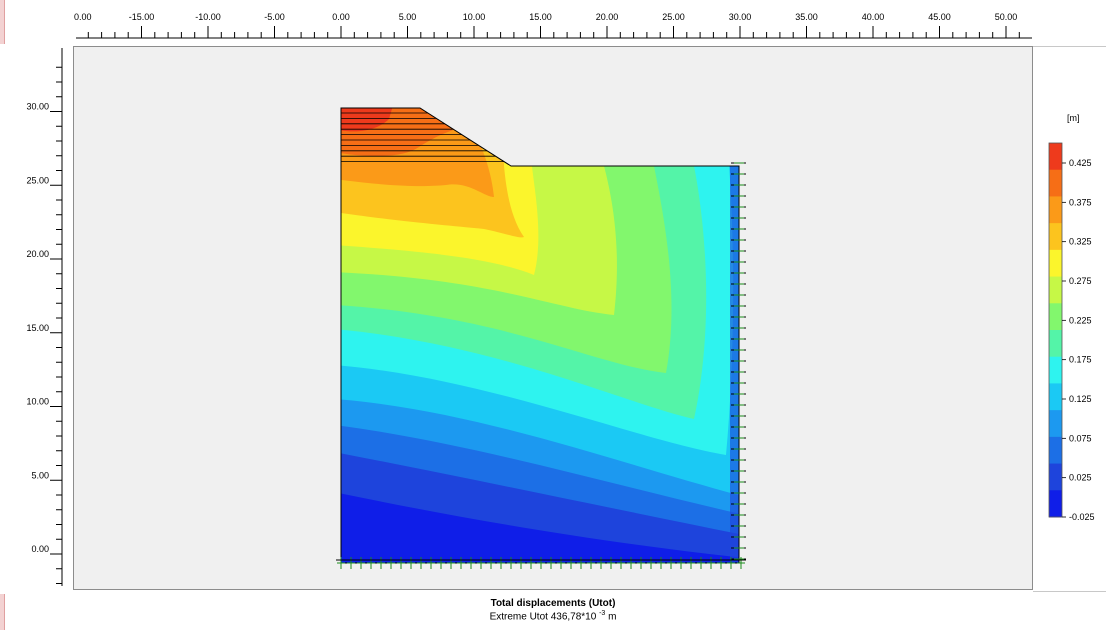 This screenshot has width=1106, height=630. What do you see at coordinates (1080, 438) in the screenshot?
I see `legend-level-label: 0.075` at bounding box center [1080, 438].